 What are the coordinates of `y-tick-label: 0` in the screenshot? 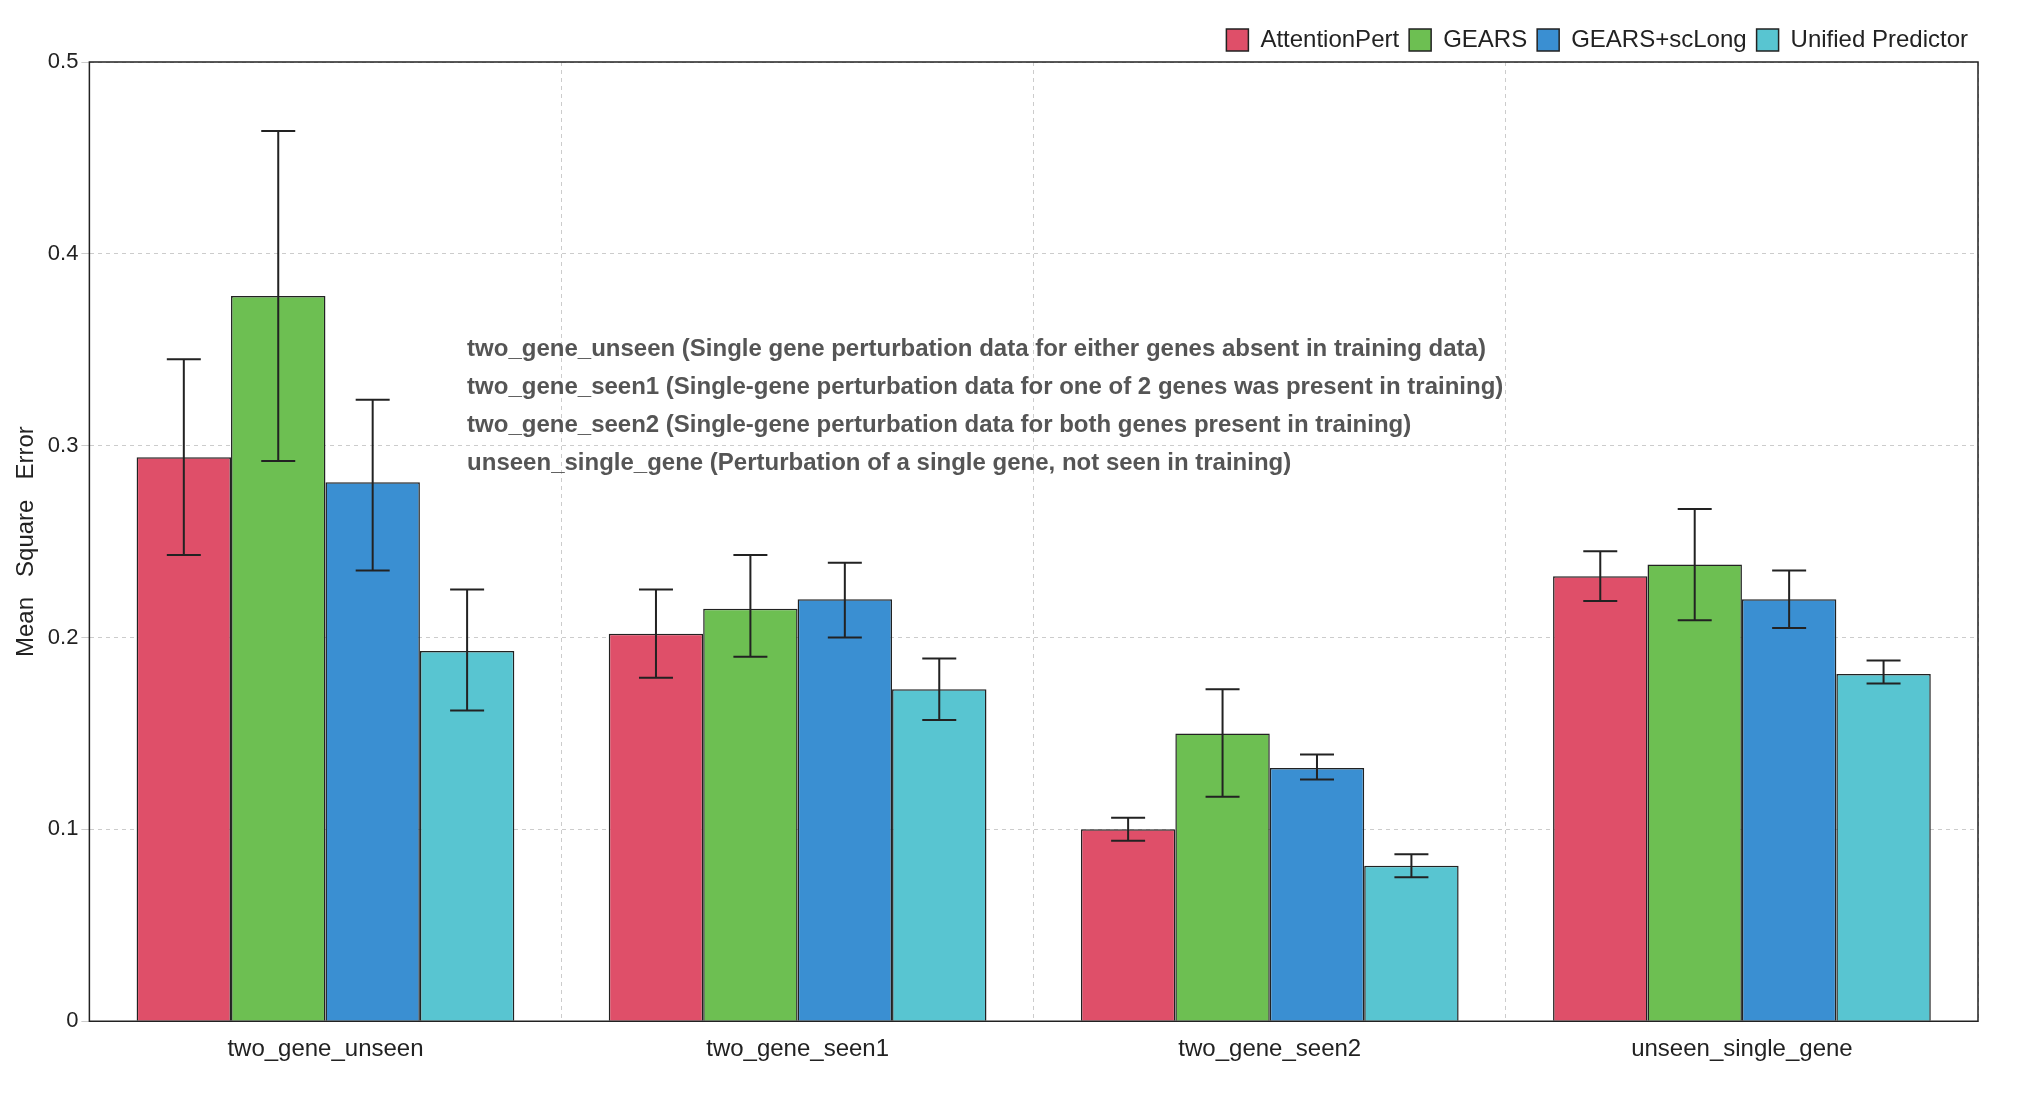 It's located at (72, 1020).